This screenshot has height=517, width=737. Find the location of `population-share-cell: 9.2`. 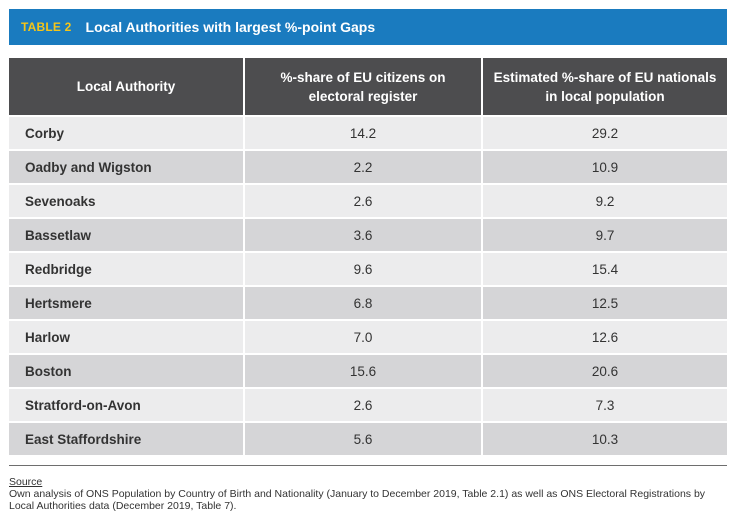

population-share-cell: 9.2 is located at coordinates (604, 200).